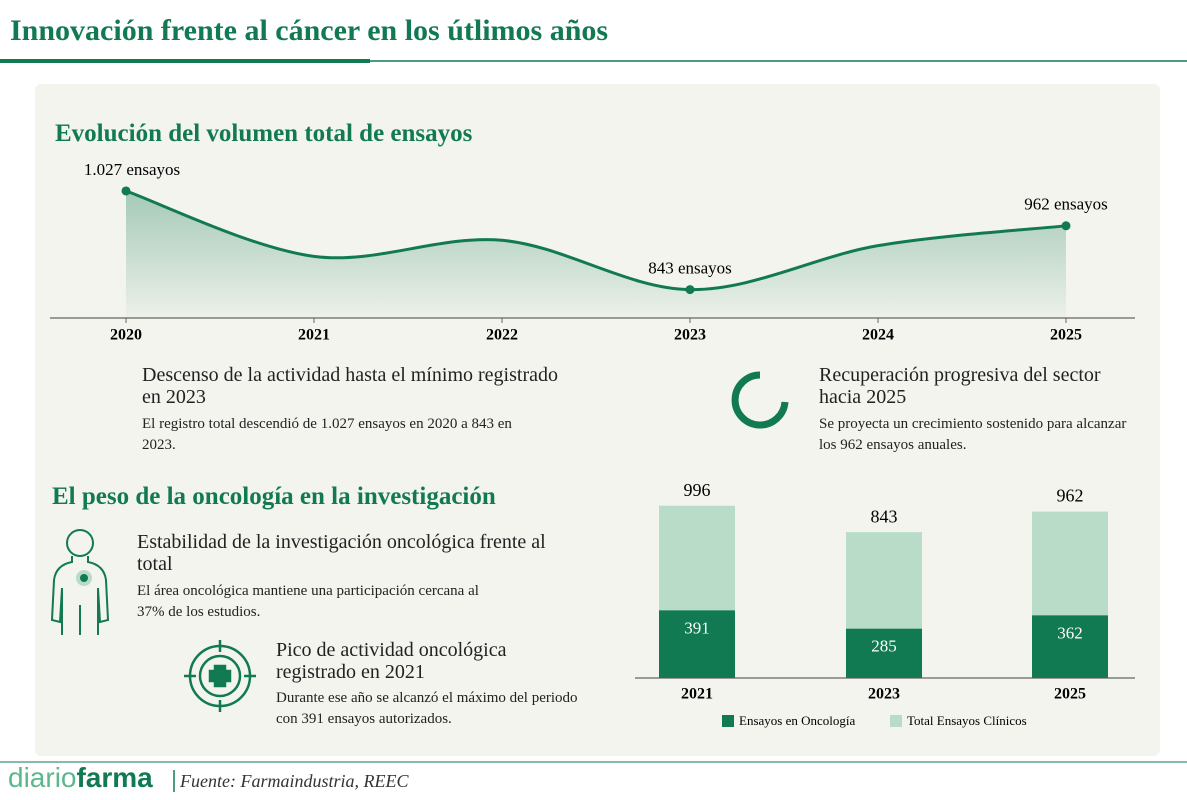 The height and width of the screenshot is (800, 1187). What do you see at coordinates (697, 490) in the screenshot?
I see `value-label: 996` at bounding box center [697, 490].